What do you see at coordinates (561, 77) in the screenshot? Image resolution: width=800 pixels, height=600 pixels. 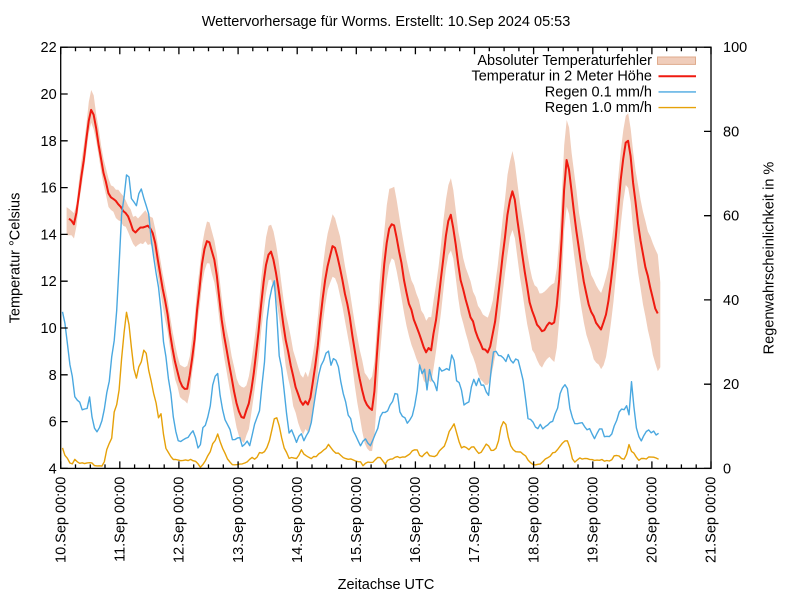 I see `svg-text: Temperatur in 2 Meter Höhe` at bounding box center [561, 77].